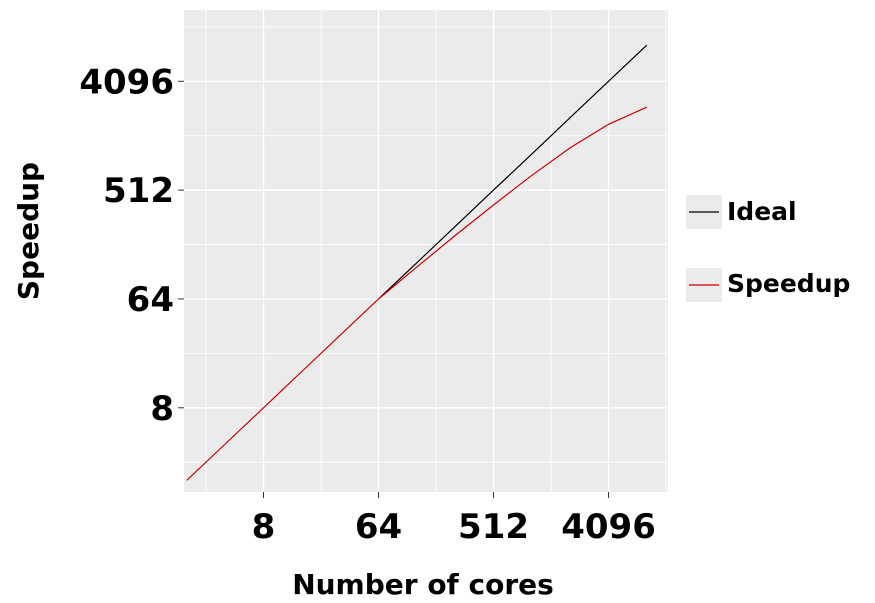 The height and width of the screenshot is (603, 875). What do you see at coordinates (138, 191) in the screenshot?
I see `y-tick-label: 512` at bounding box center [138, 191].